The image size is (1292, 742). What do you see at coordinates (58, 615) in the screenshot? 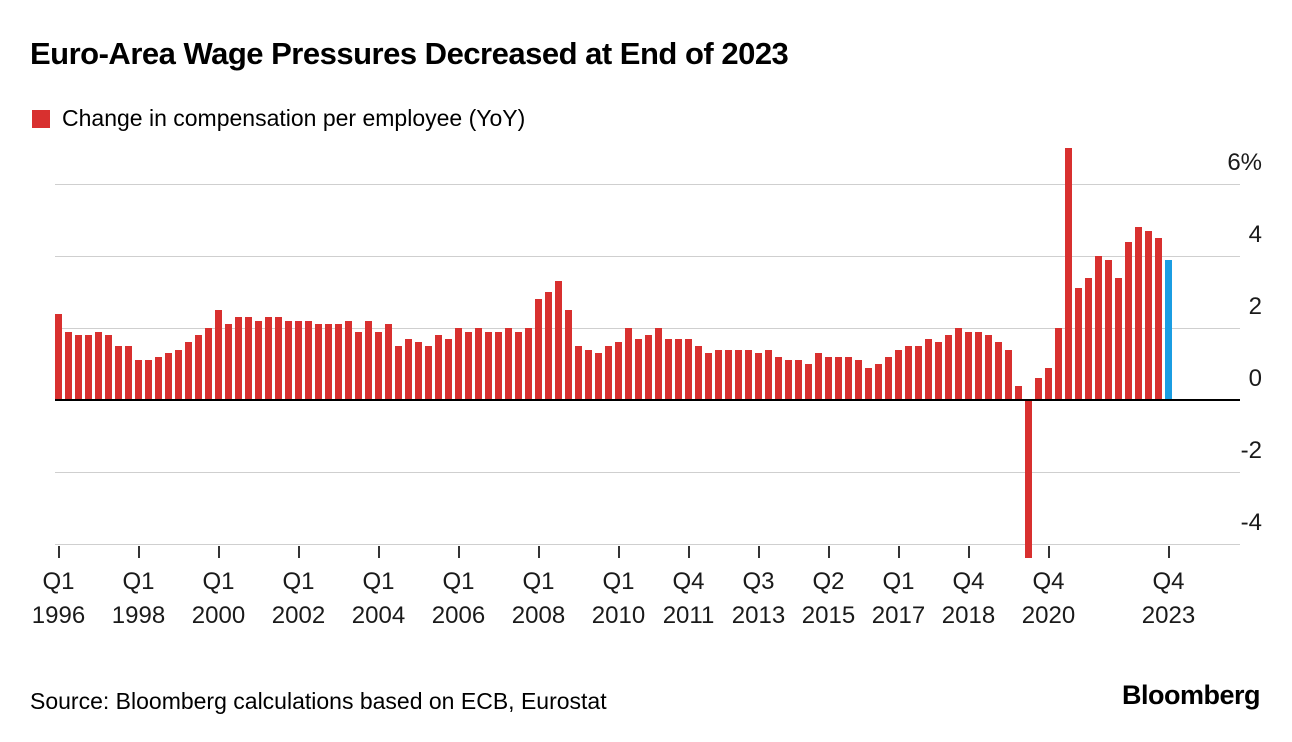
I see `x-tick-year: 1996` at bounding box center [58, 615].